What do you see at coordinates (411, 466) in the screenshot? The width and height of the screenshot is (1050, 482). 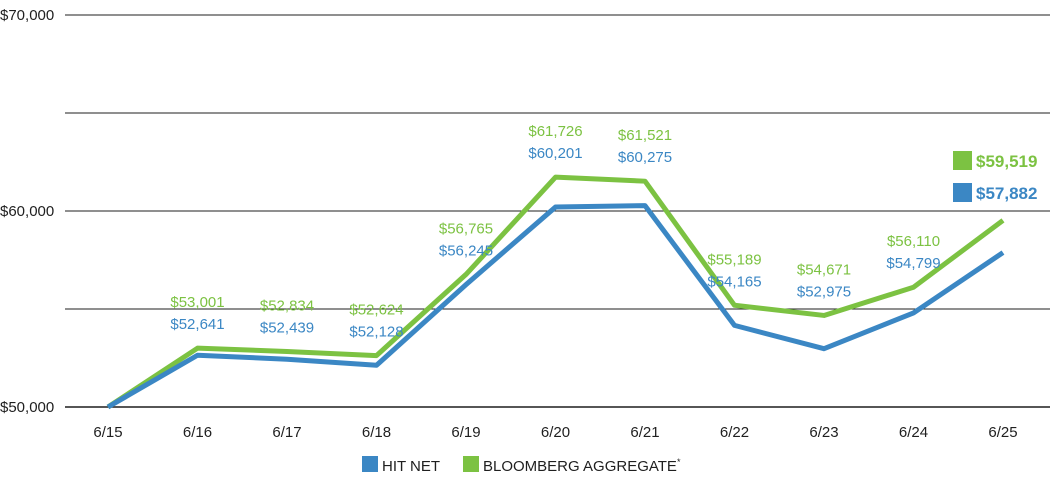 I see `legend-label: HIT NET` at bounding box center [411, 466].